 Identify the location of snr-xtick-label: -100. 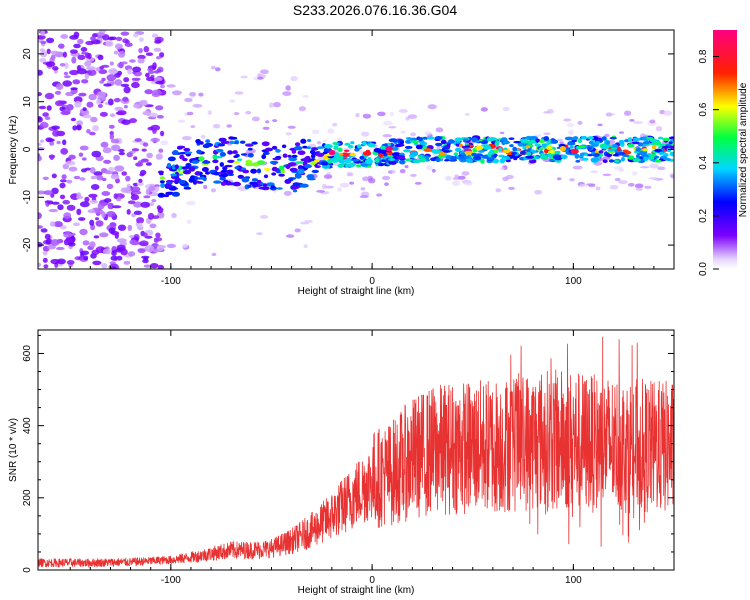
(171, 580).